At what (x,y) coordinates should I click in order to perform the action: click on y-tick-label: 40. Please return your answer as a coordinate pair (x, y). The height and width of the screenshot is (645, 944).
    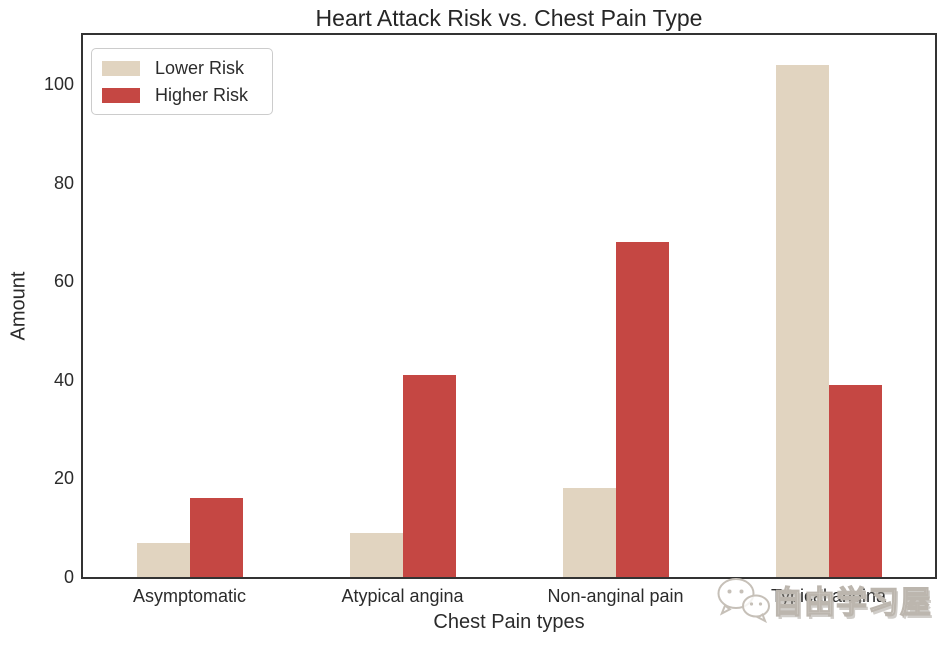
    Looking at the image, I should click on (63, 379).